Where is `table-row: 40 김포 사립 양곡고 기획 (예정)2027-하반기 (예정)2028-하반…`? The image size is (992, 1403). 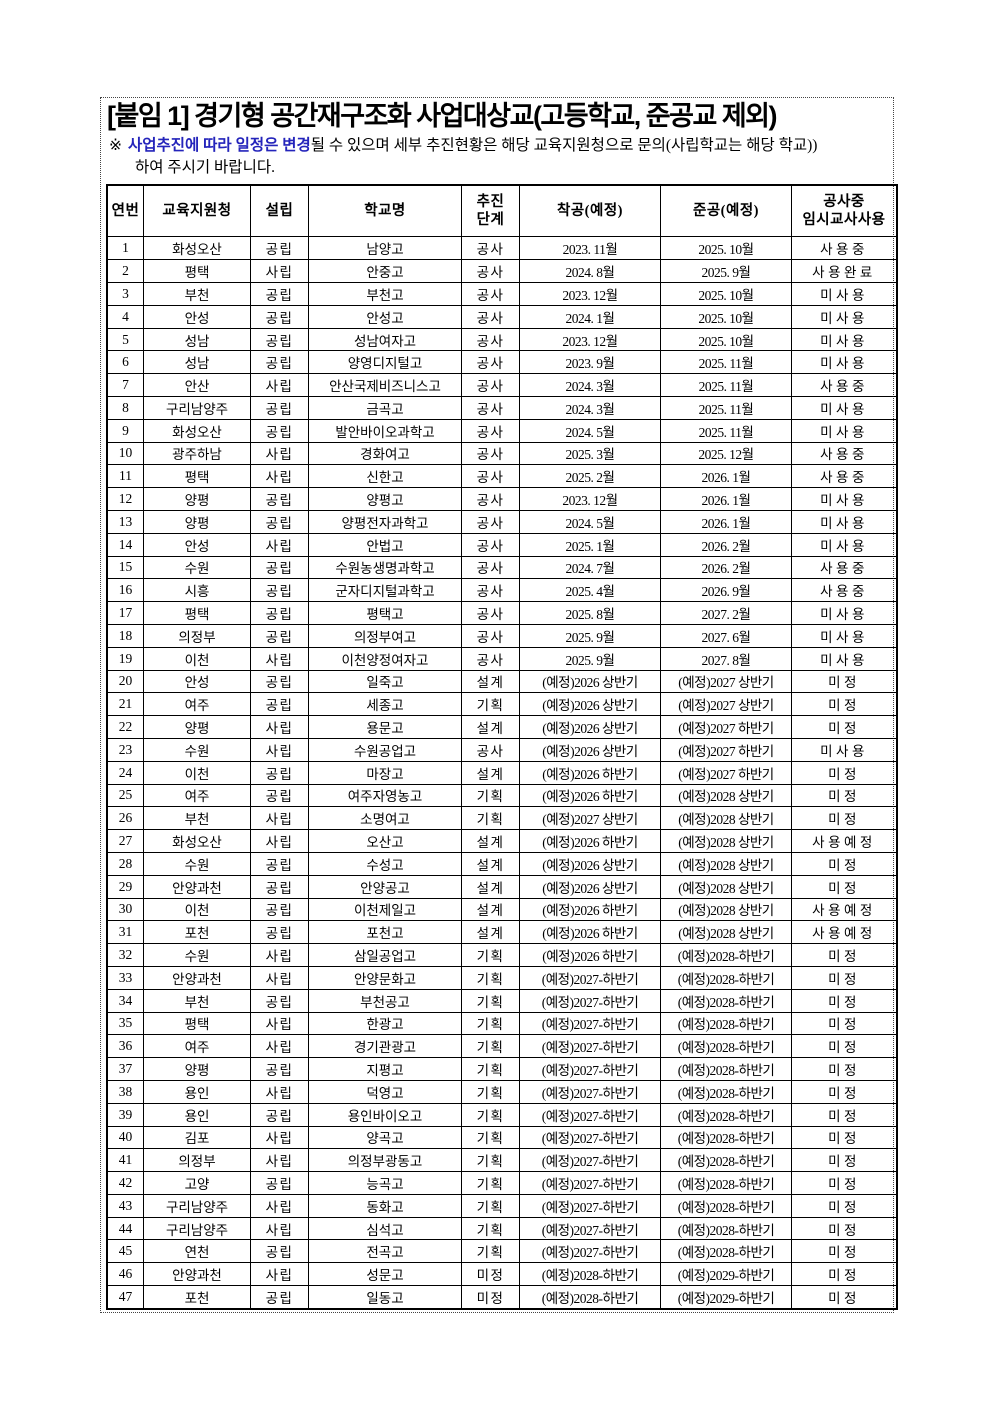
table-row: 40 김포 사립 양곡고 기획 (예정)2027-하반기 (예정)2028-하반… is located at coordinates (502, 1137).